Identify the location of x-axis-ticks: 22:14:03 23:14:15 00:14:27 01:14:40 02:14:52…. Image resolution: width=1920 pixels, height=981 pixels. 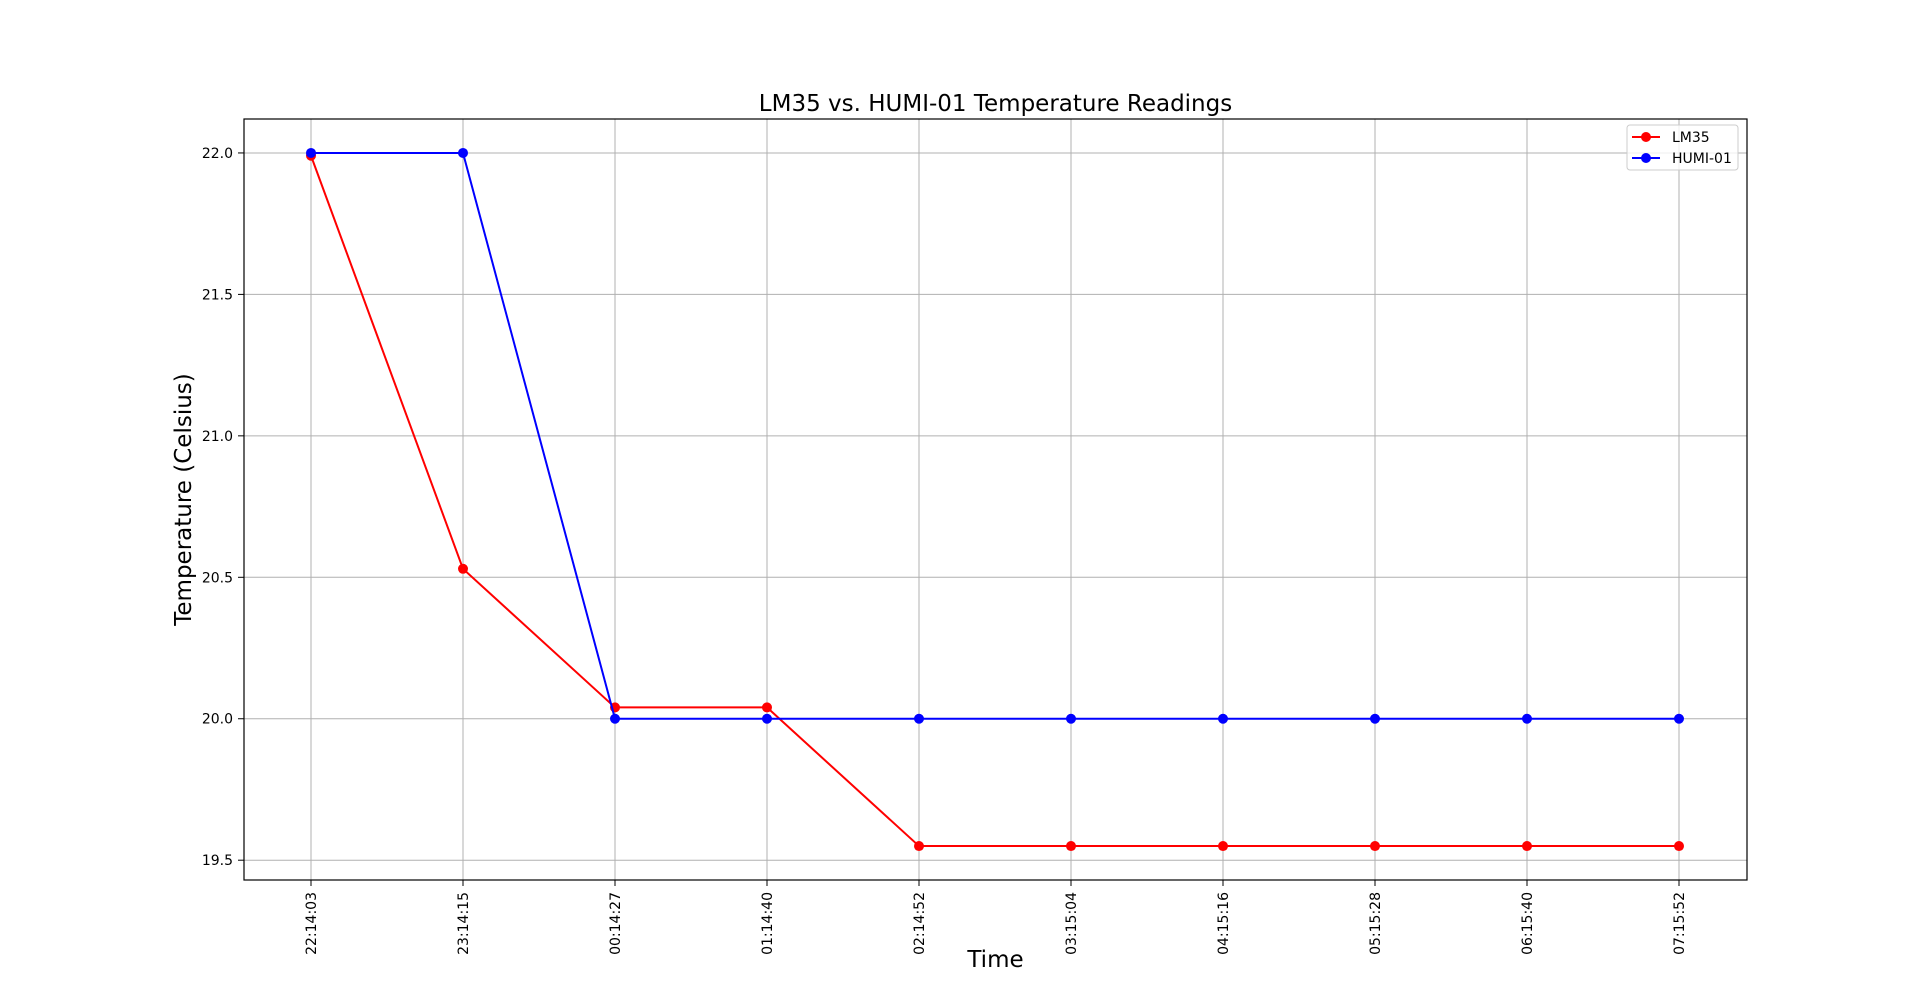
(996, 917).